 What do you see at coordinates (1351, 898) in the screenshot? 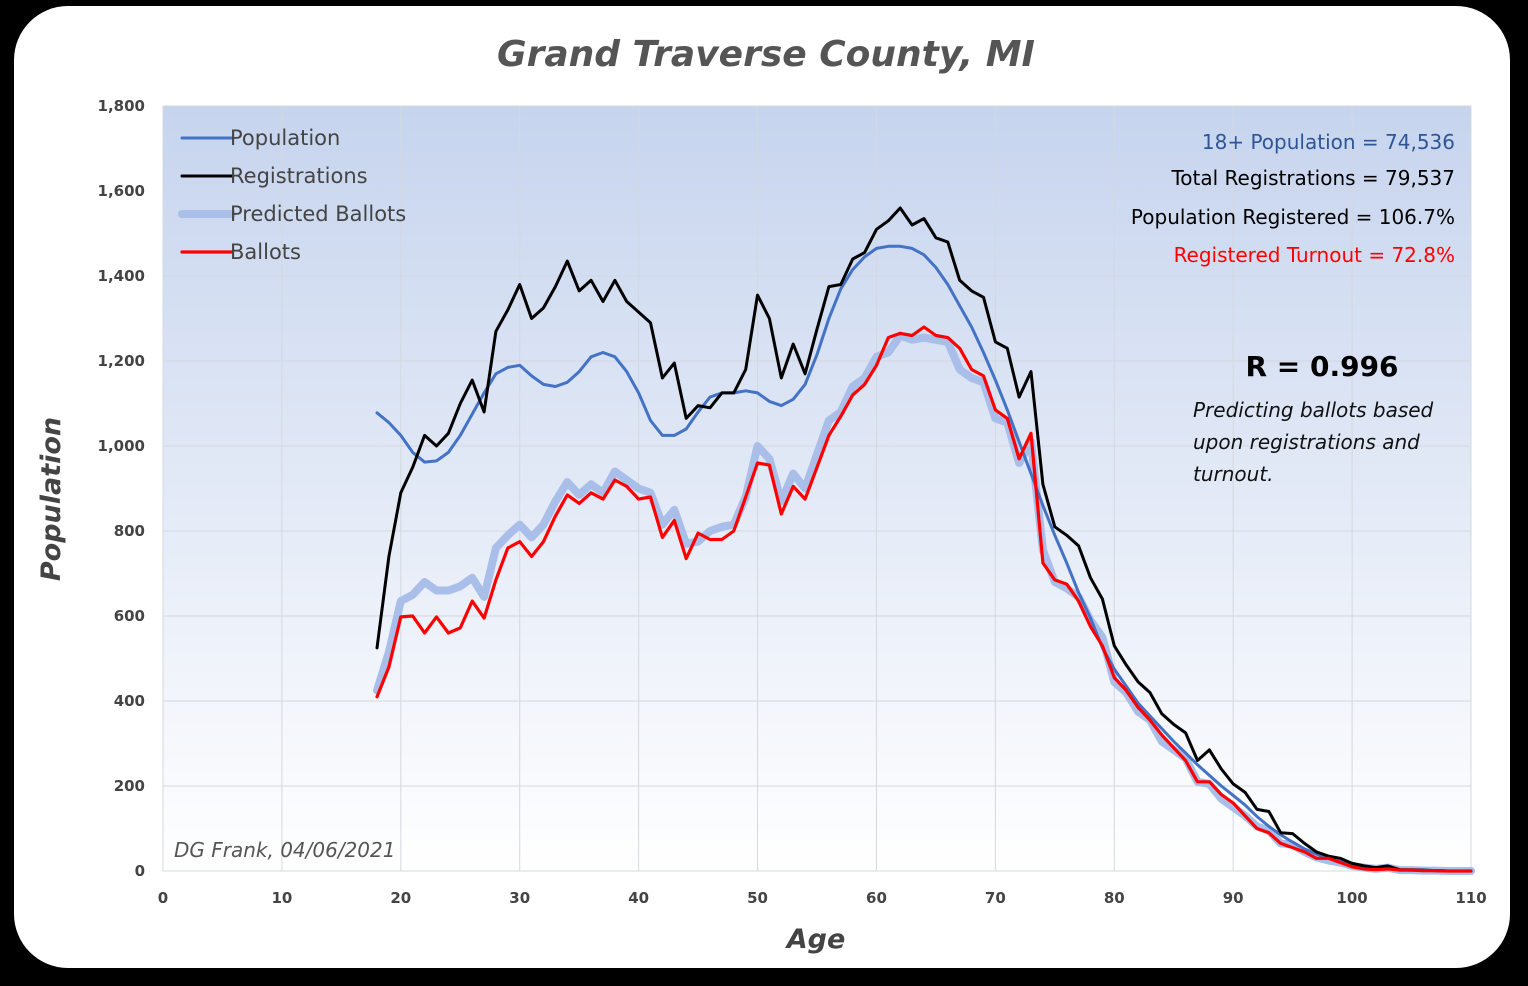
I see `x-tick-label: 100` at bounding box center [1351, 898].